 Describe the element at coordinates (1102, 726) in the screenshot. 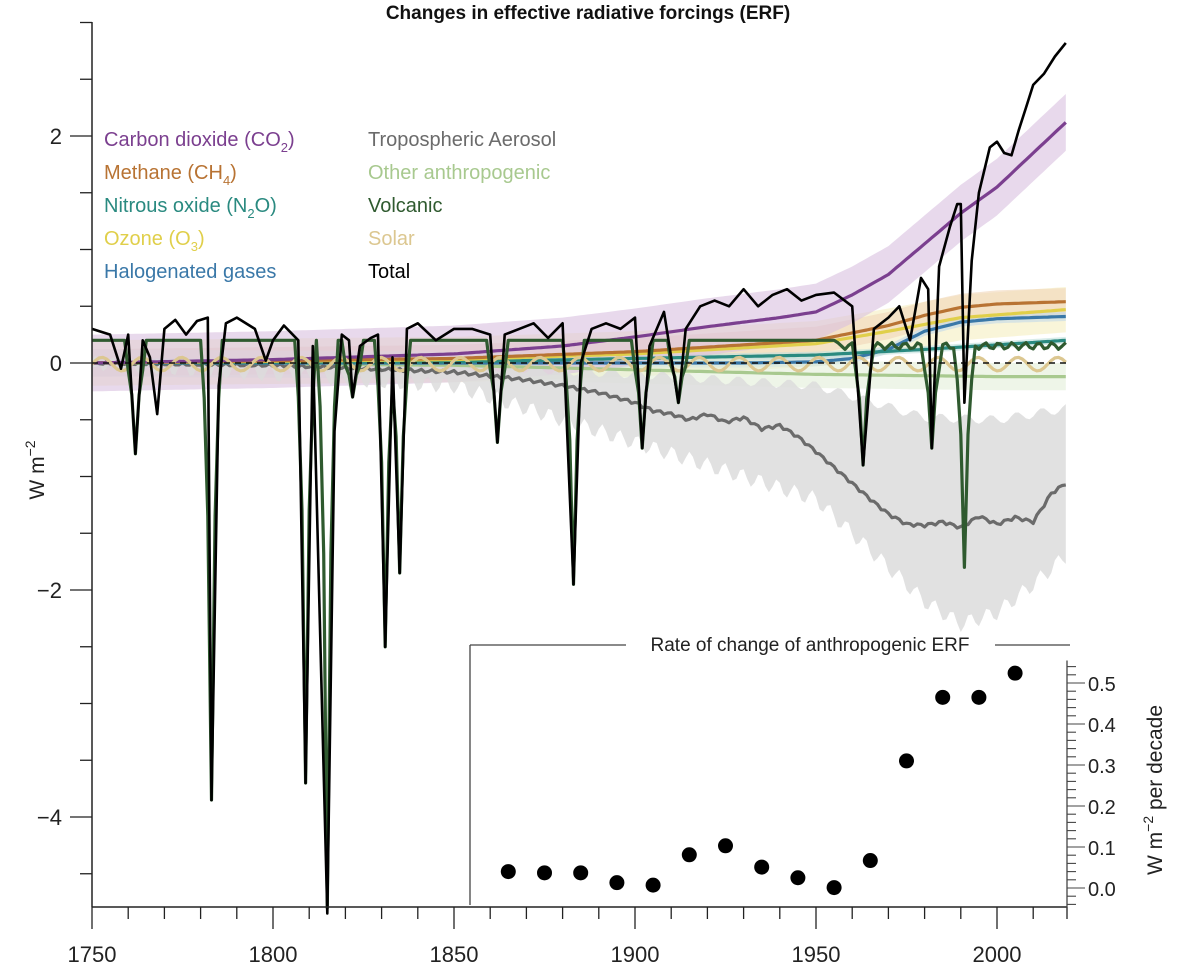

I see `inset-tick-label: 0.4` at that location.